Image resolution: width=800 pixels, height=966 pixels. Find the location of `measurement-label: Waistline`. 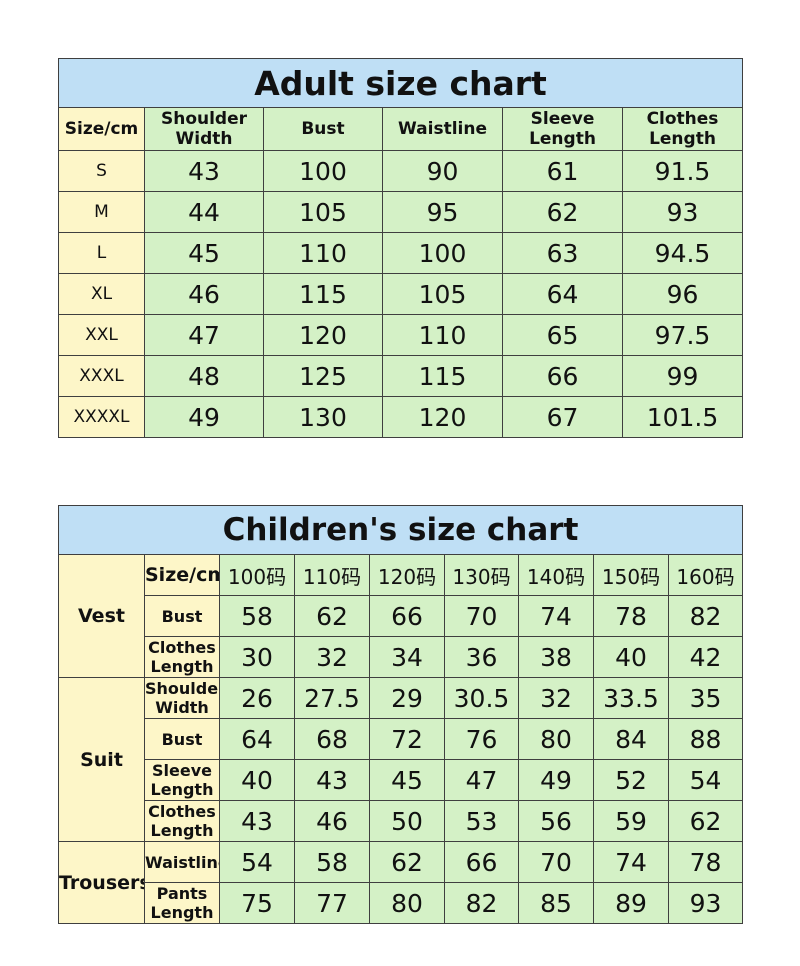

measurement-label: Waistline is located at coordinates (182, 862).